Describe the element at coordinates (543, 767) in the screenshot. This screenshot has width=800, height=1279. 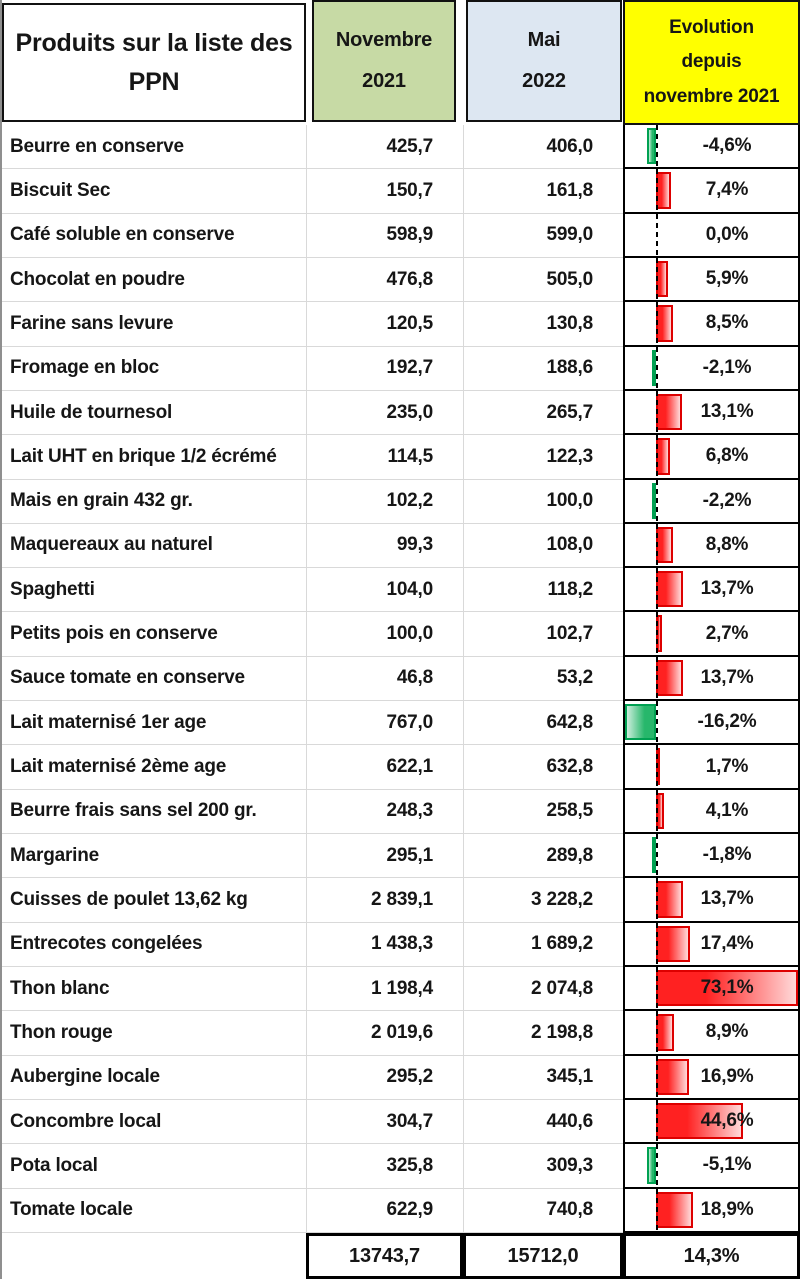
I see `mai-value-cell: 632,8` at that location.